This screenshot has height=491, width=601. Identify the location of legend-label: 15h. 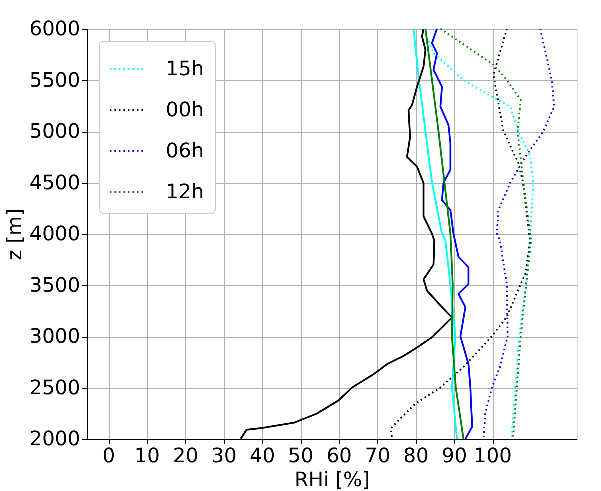
(185, 68).